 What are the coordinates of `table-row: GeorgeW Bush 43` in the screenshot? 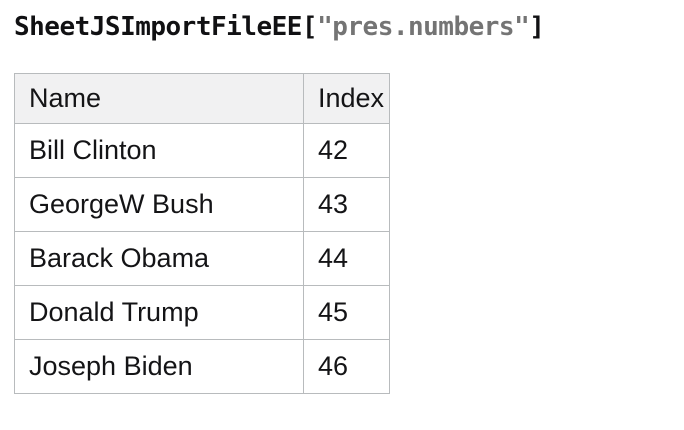 It's located at (202, 204).